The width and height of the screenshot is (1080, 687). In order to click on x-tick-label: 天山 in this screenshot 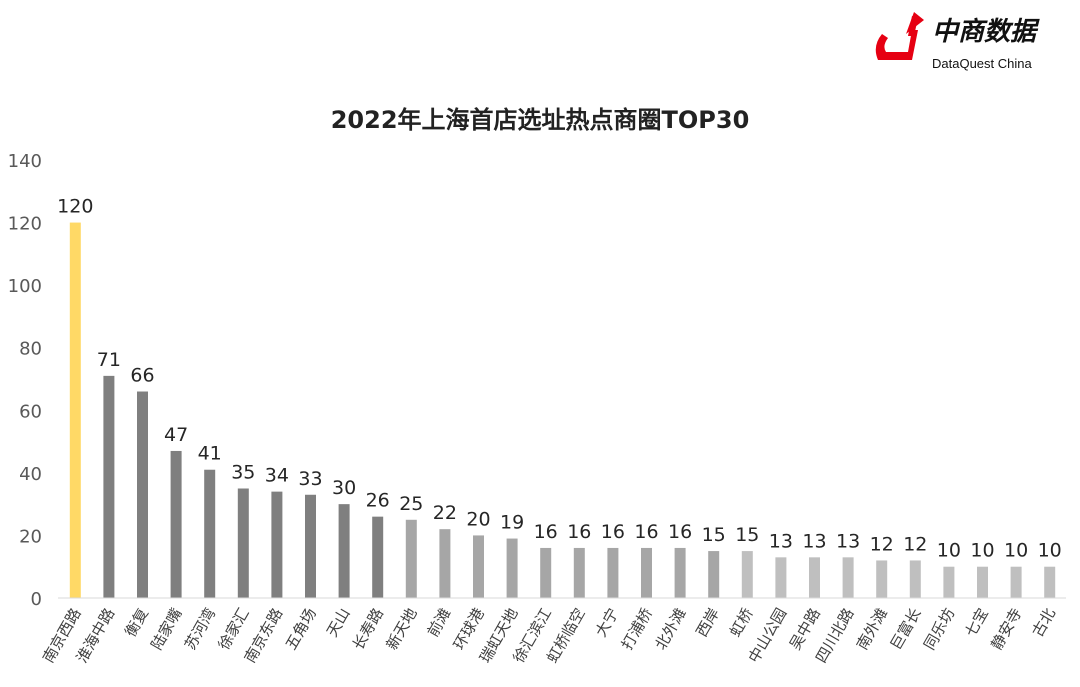, I will do `click(338, 622)`.